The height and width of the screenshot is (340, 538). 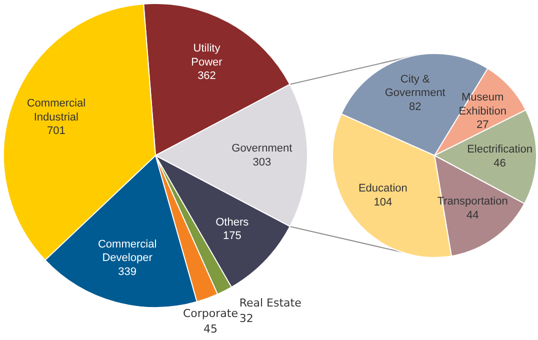 I want to click on data-label: 44, so click(x=472, y=215).